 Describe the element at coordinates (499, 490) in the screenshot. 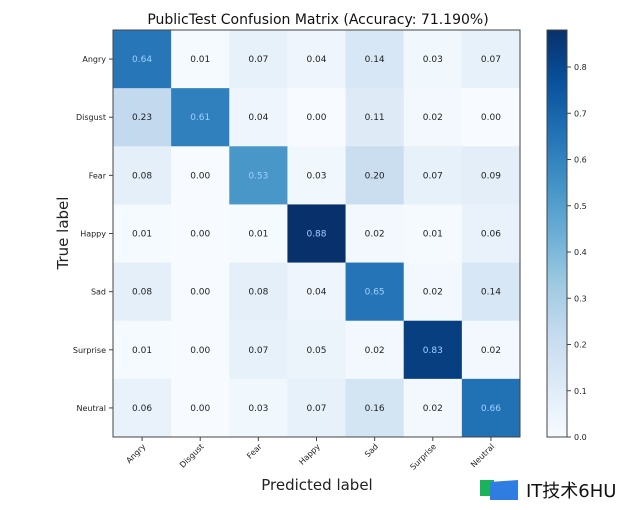

I see `watermark-logo-icon` at that location.